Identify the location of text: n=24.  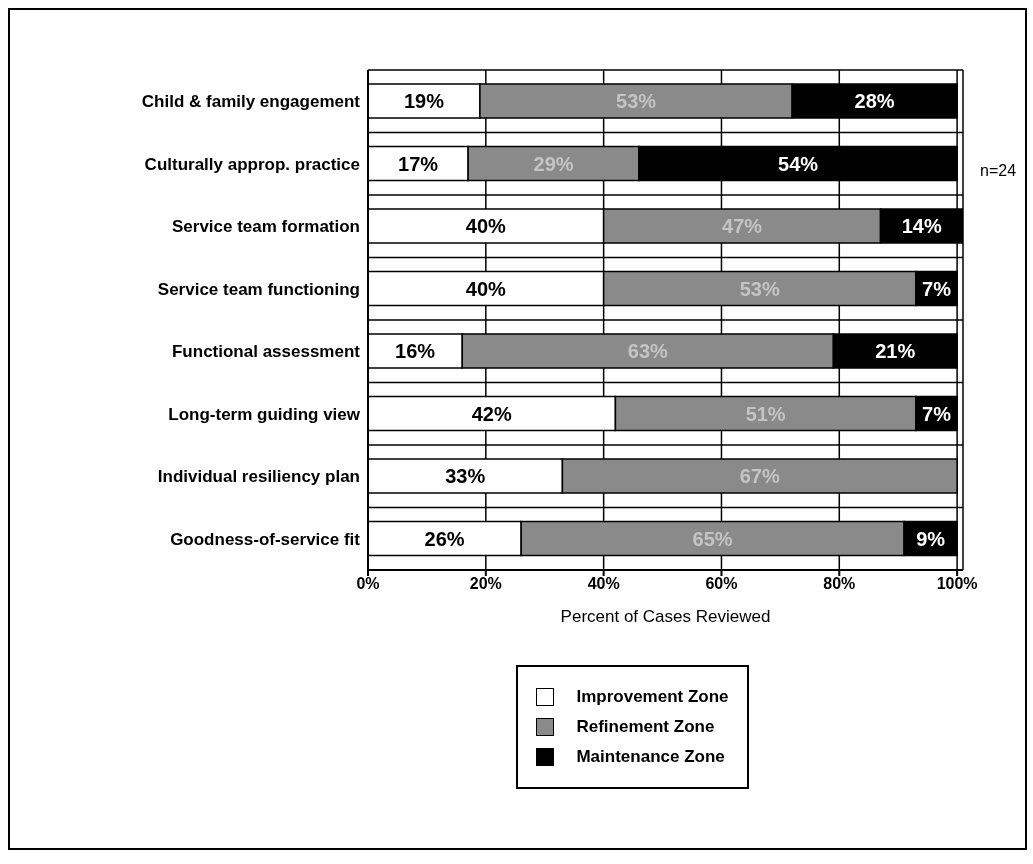
(998, 171).